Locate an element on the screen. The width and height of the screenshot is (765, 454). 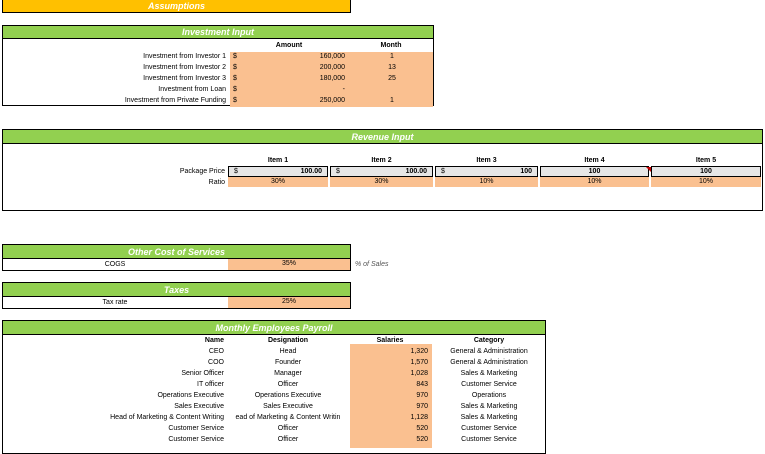
employee-name: IT officer is located at coordinates (210, 384).